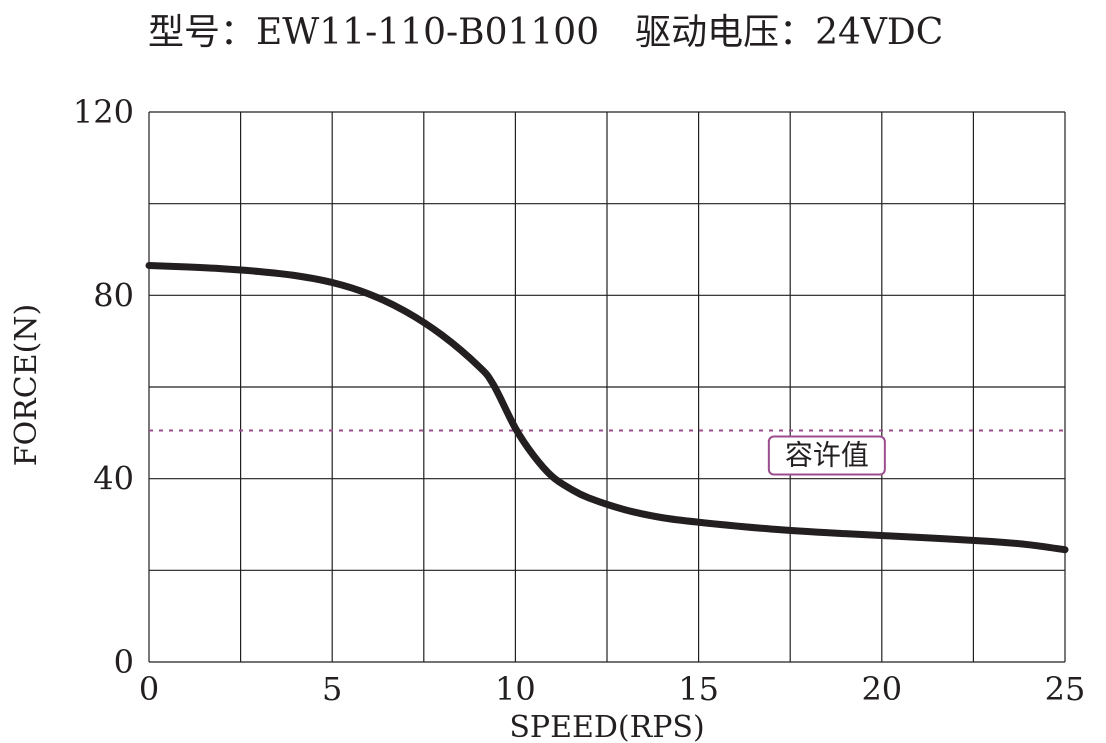  Describe the element at coordinates (1065, 689) in the screenshot. I see `x-tick-label: 25` at that location.